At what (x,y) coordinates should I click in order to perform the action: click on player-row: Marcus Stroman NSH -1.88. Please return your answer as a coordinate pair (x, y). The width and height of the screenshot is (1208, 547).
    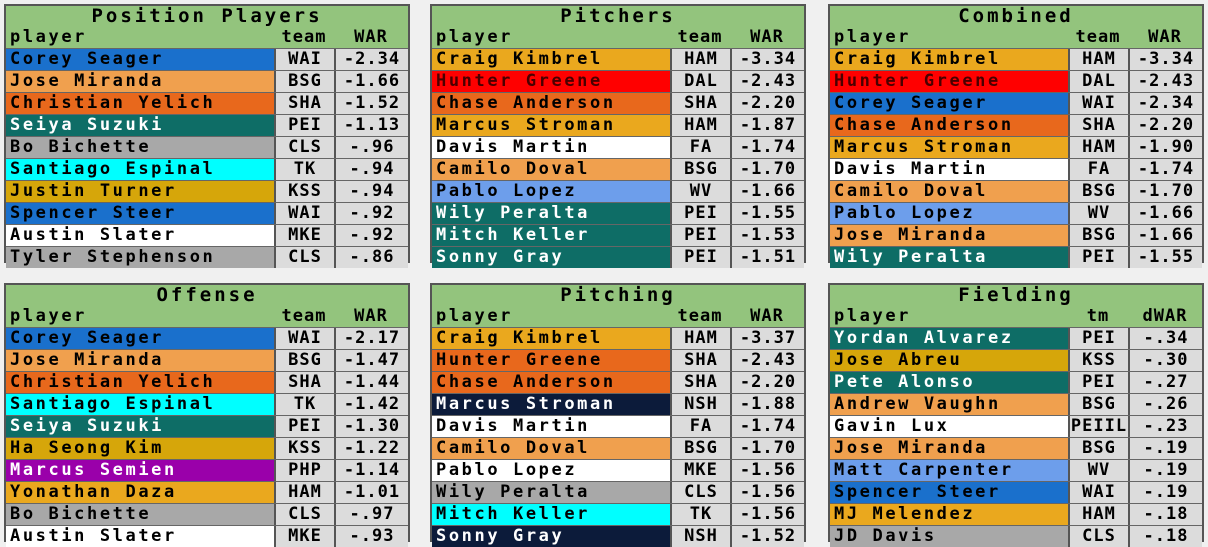
    Looking at the image, I should click on (618, 404).